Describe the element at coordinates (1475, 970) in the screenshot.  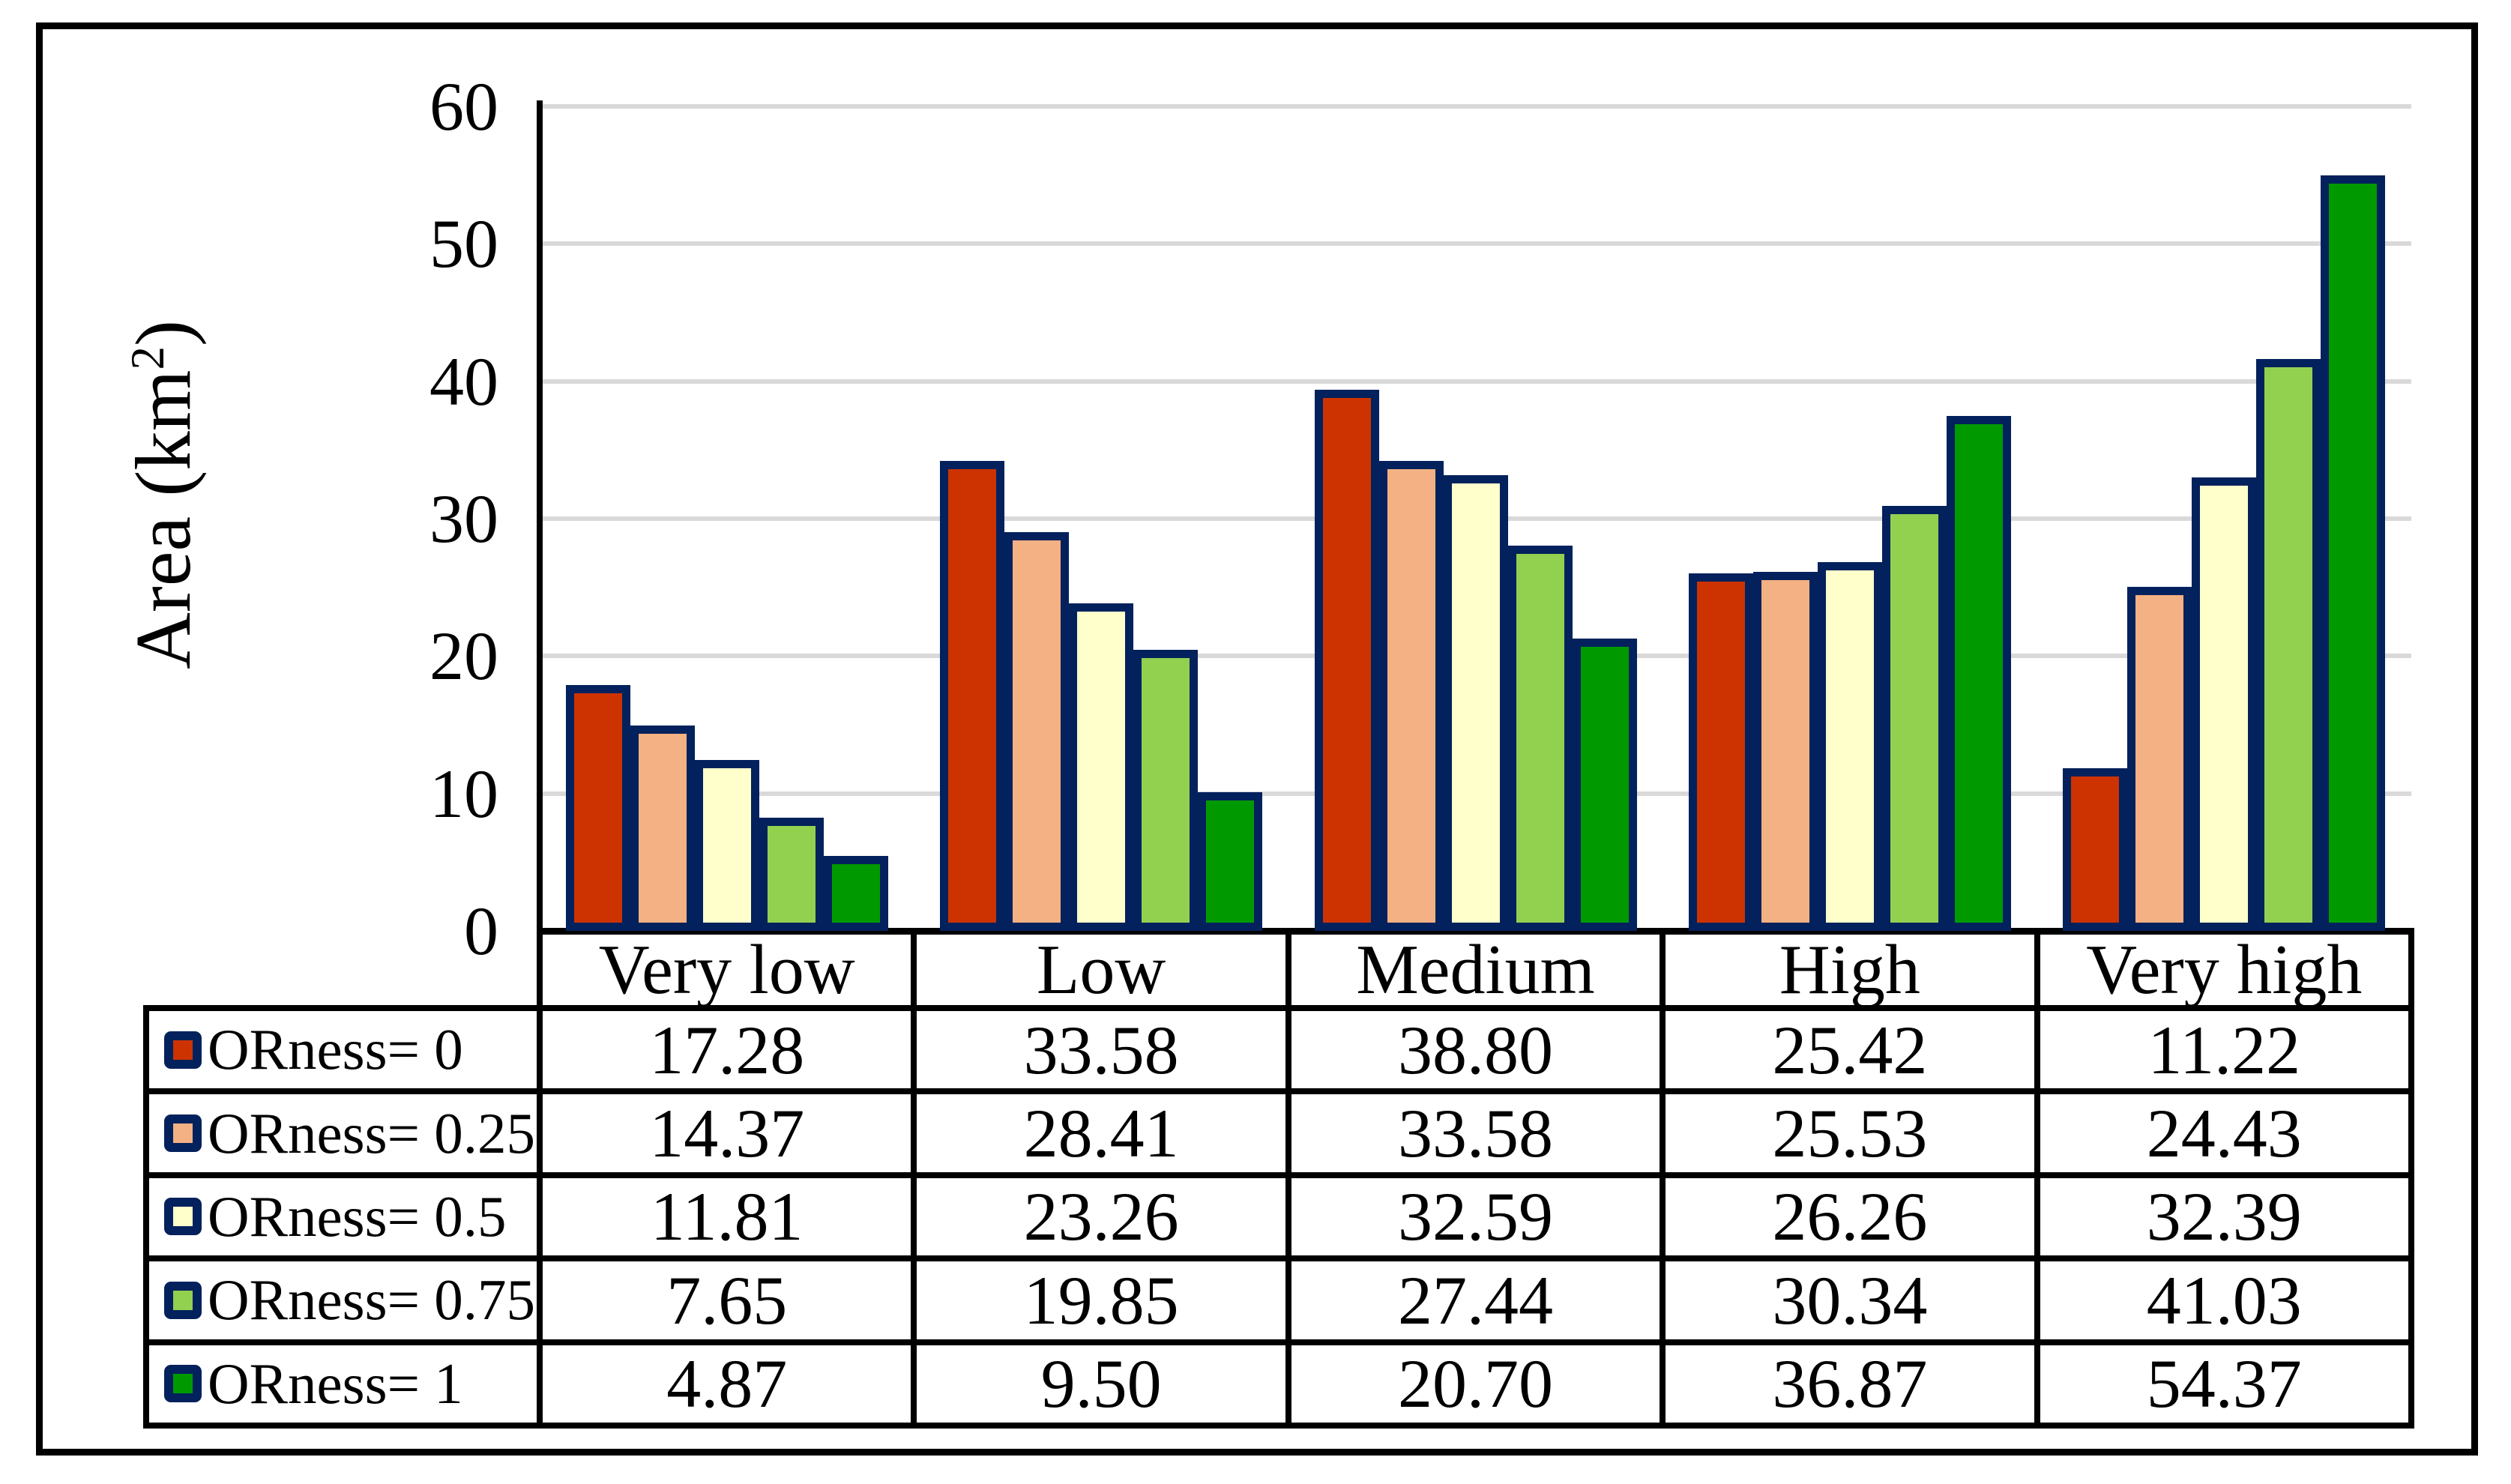
I see `table-header-medium: Medium` at that location.